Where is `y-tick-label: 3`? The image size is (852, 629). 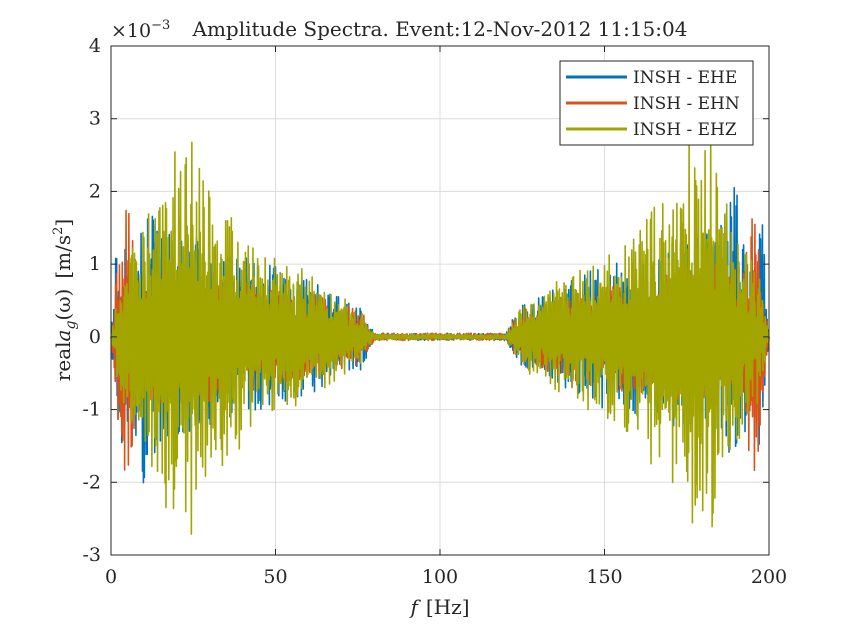 y-tick-label: 3 is located at coordinates (95, 119).